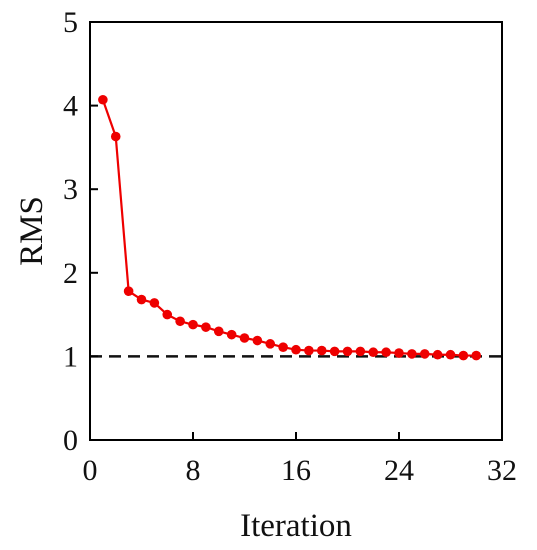  I want to click on y-tick-label: 4, so click(70, 106).